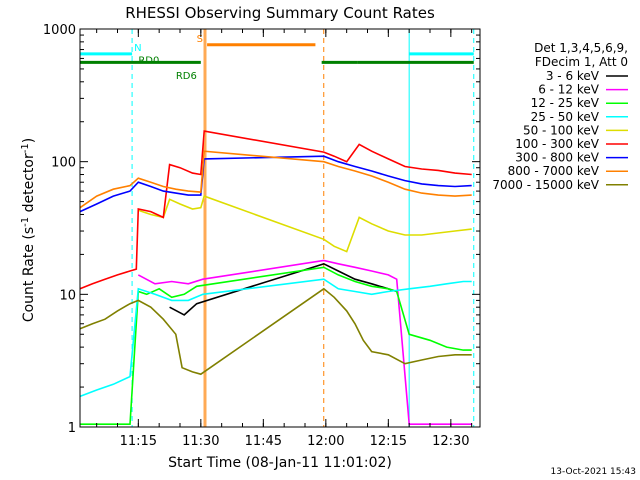  Describe the element at coordinates (148, 60) in the screenshot. I see `flag-label-rd0: RD0` at that location.